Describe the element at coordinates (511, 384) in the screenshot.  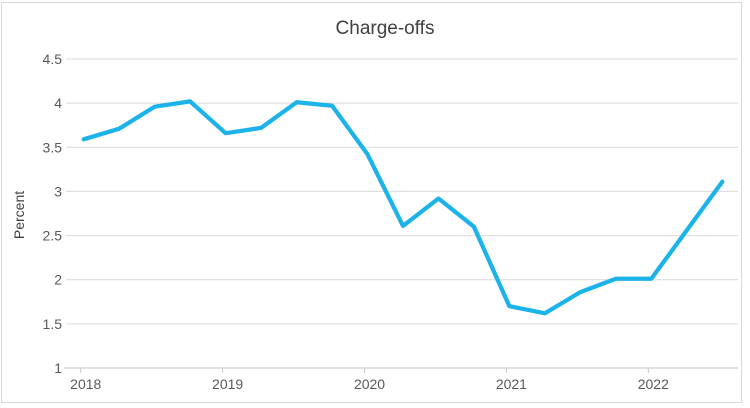
I see `x-tick-label: 2021` at that location.